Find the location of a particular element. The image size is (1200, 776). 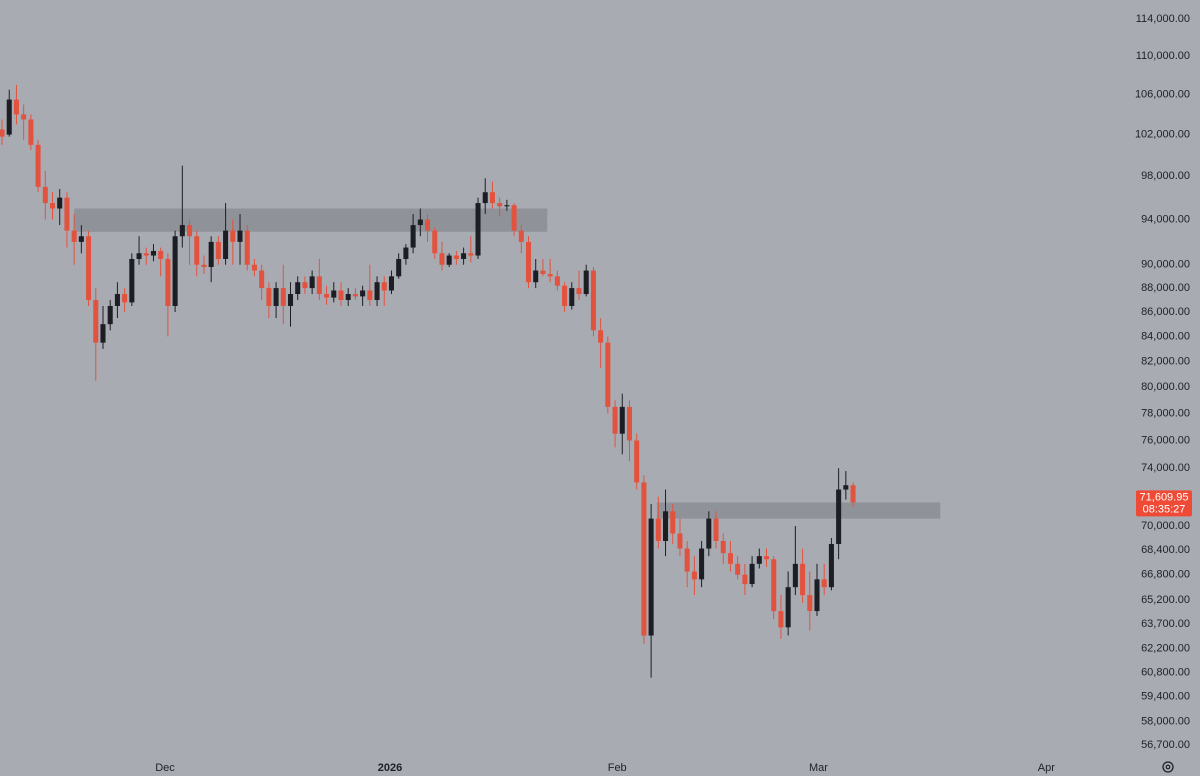

x-tick-label: Apr is located at coordinates (1046, 768).